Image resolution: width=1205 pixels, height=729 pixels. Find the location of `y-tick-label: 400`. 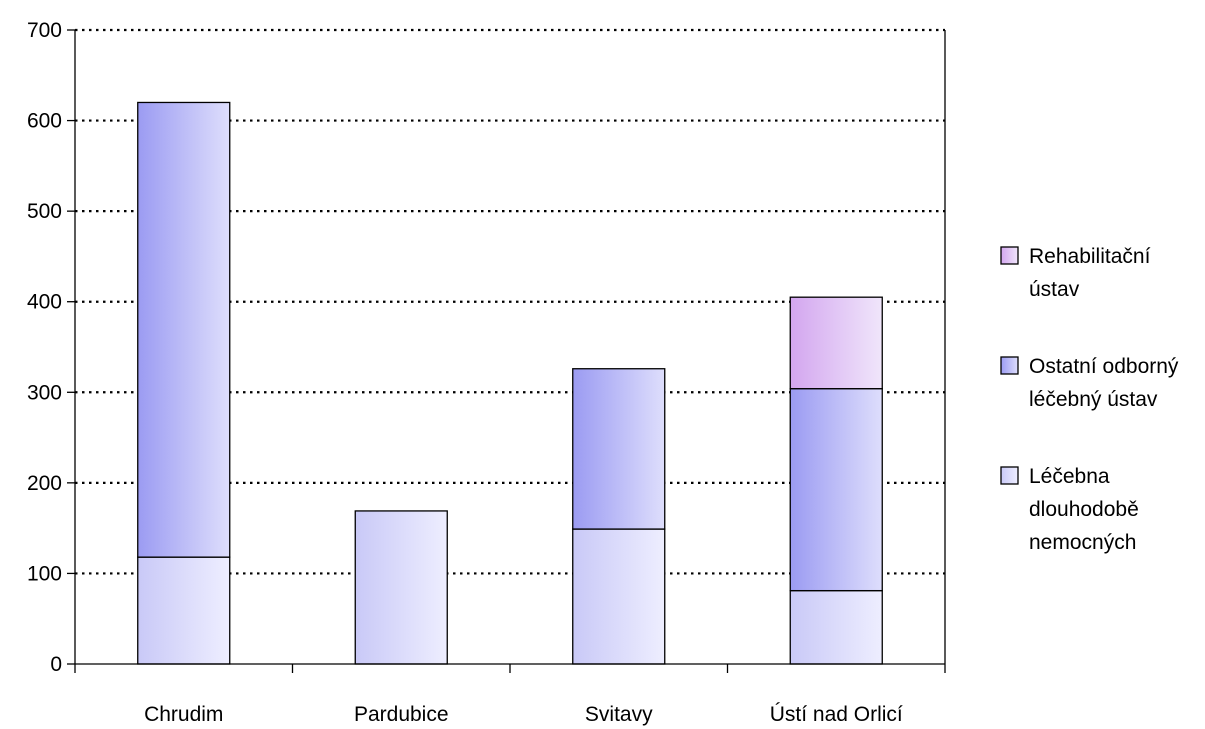

y-tick-label: 400 is located at coordinates (44, 302).